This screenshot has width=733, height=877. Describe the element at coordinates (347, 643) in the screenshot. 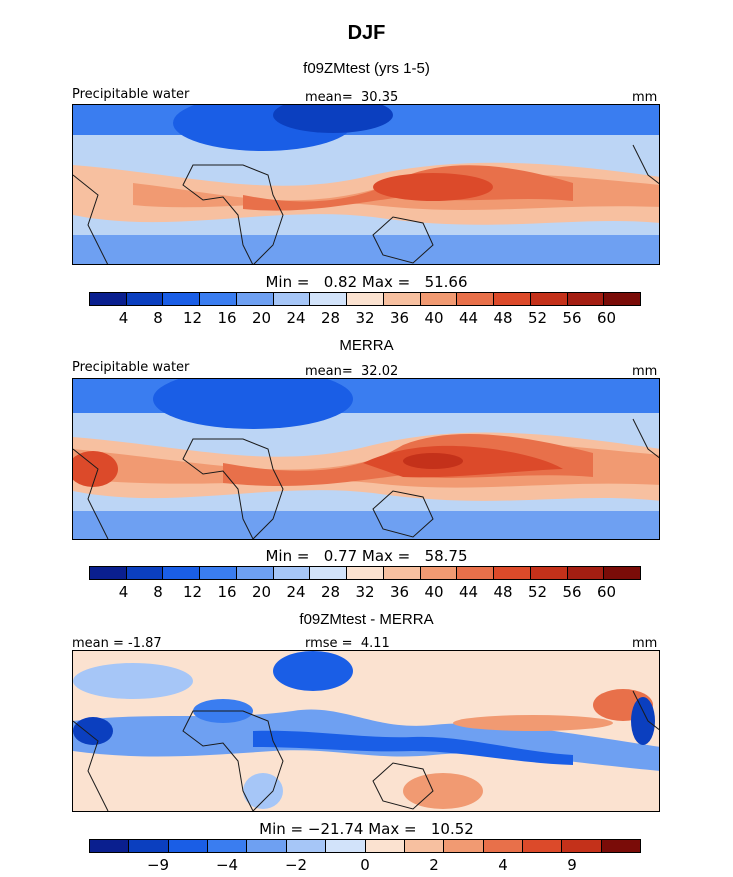

I see `panel-3-rmse-label: rmse = 4.11` at that location.